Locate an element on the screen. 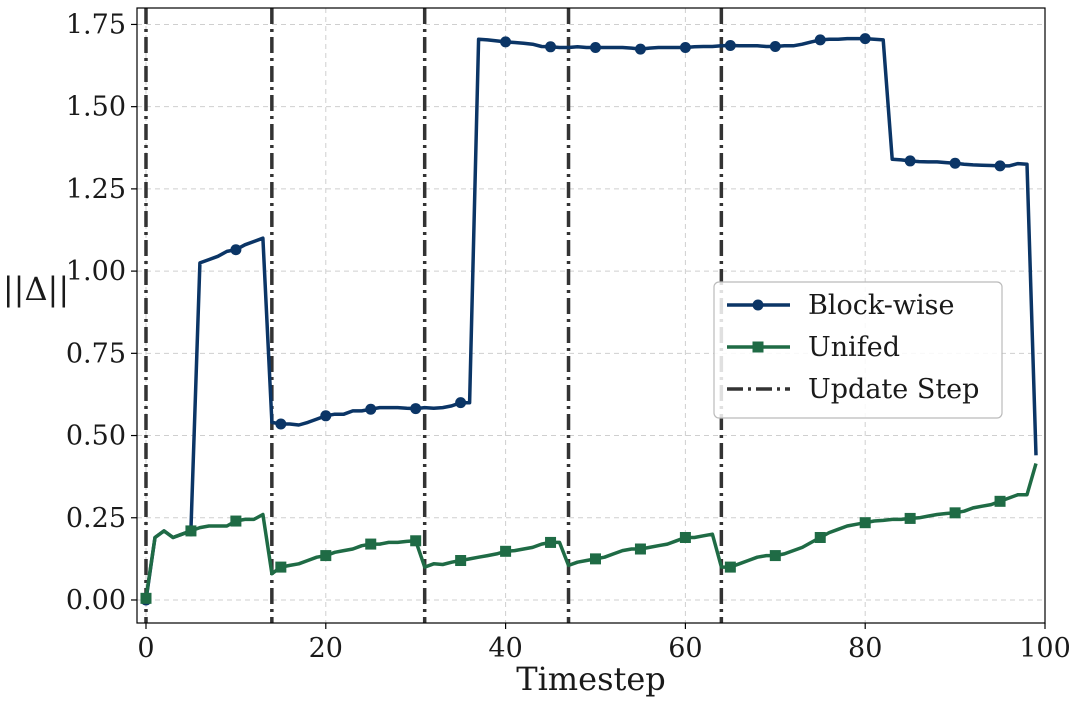 The height and width of the screenshot is (704, 1080). x-tick-label: 20 is located at coordinates (326, 648).